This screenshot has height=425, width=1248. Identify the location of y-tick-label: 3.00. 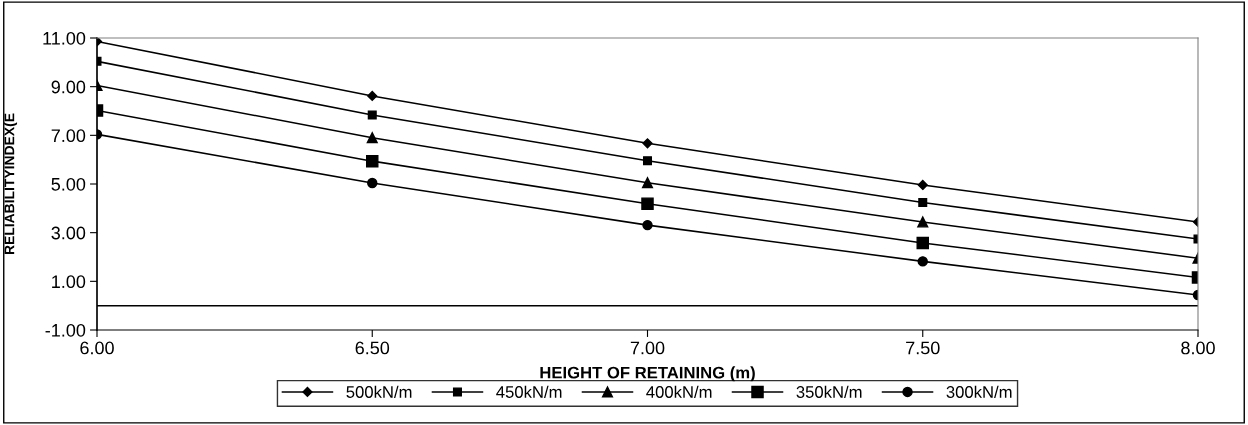
(68, 233).